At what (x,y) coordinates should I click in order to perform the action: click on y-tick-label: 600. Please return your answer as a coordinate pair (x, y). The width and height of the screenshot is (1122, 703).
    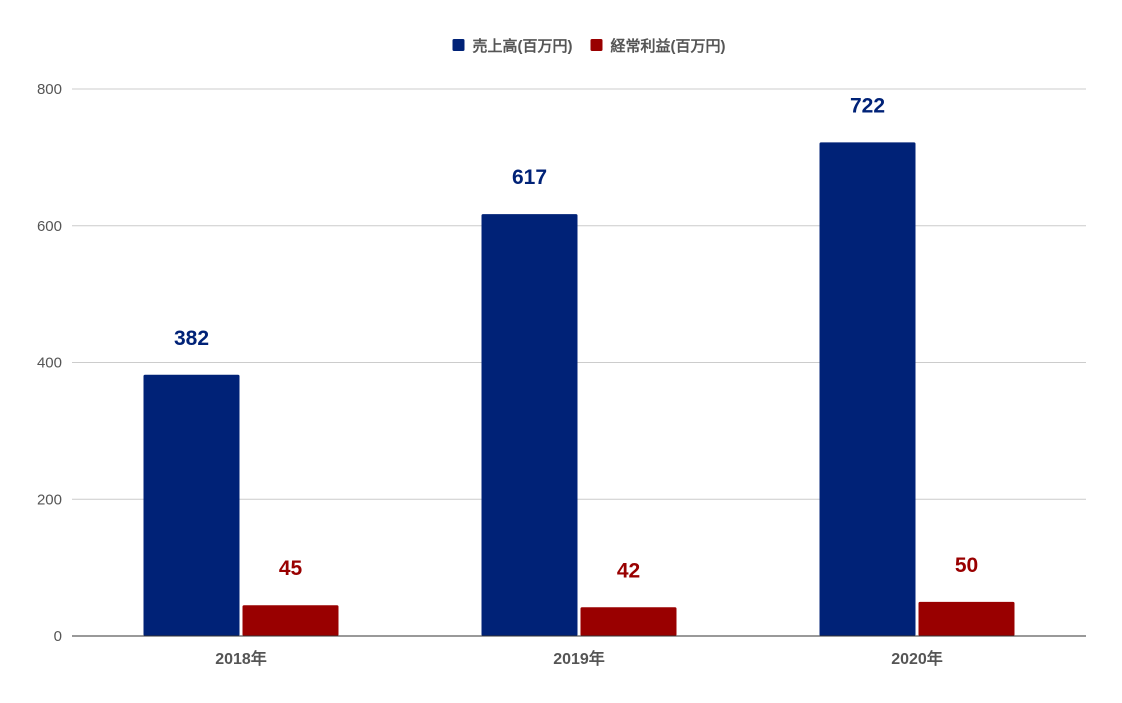
    Looking at the image, I should click on (49, 226).